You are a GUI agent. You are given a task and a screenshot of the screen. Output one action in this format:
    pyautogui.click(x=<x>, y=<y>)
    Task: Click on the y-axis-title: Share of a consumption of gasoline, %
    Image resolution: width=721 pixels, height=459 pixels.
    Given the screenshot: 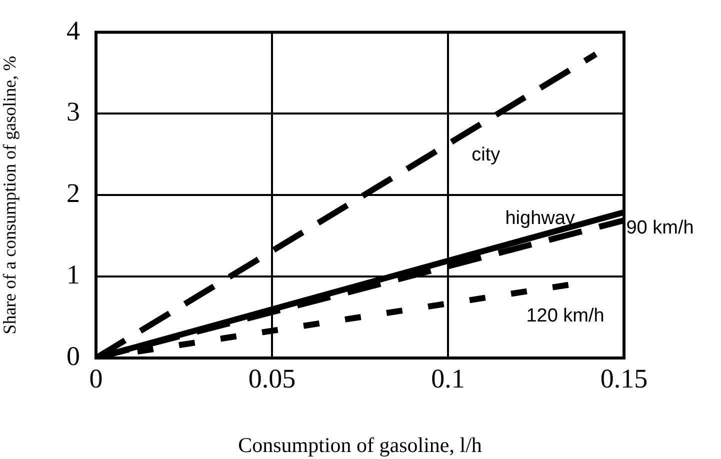 What is the action you would take?
    pyautogui.click(x=10, y=195)
    